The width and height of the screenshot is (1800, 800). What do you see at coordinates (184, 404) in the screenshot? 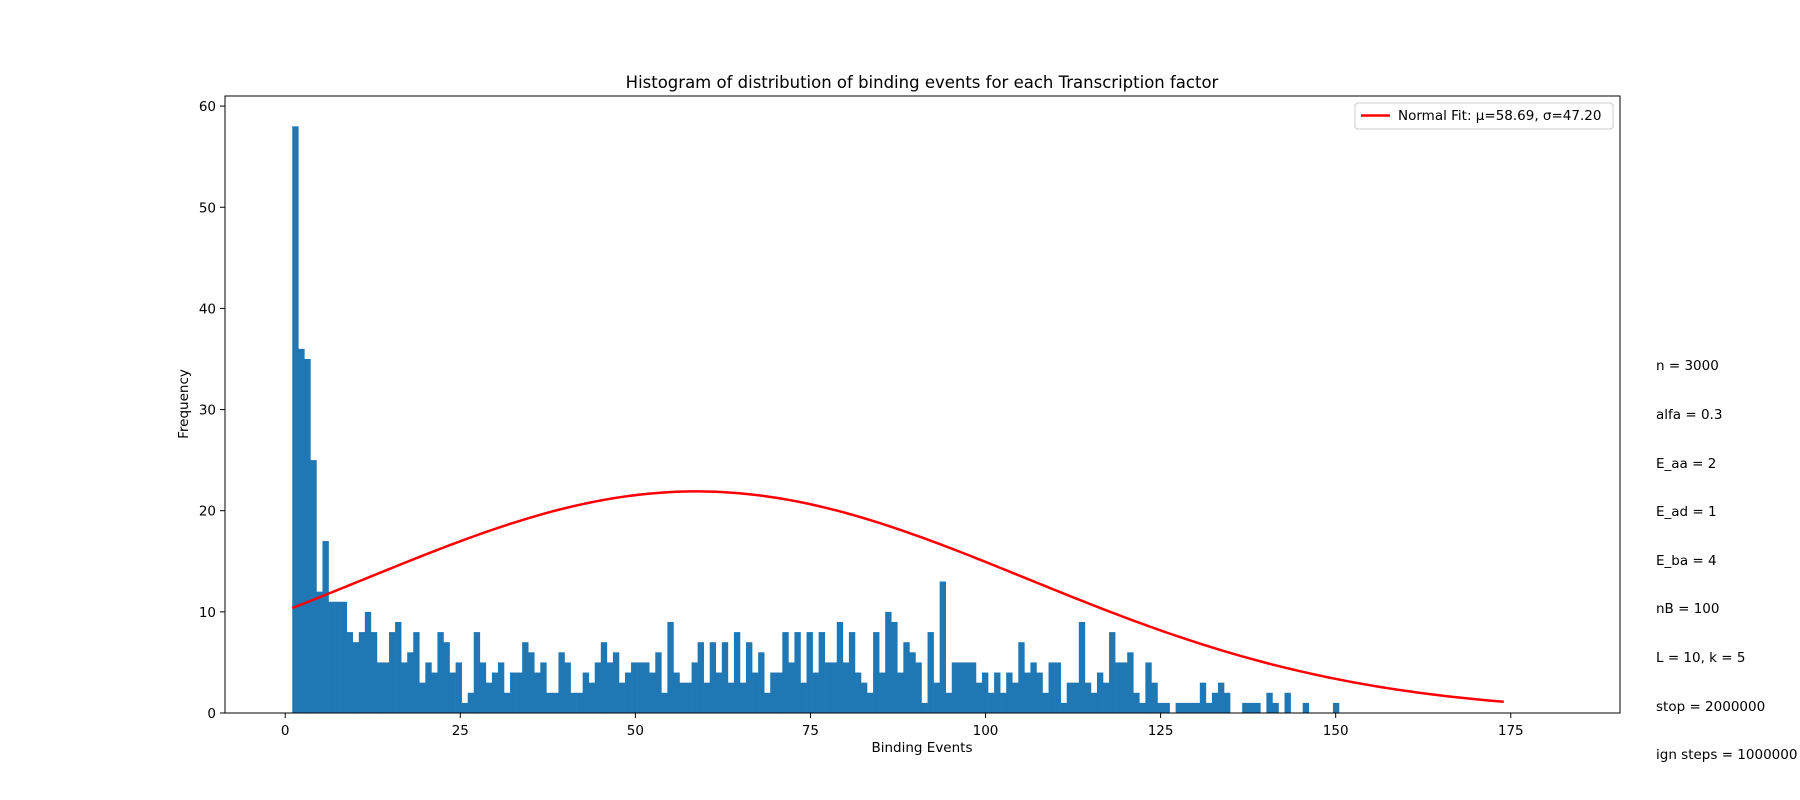
I see `y-axis-label: Frequency` at bounding box center [184, 404].